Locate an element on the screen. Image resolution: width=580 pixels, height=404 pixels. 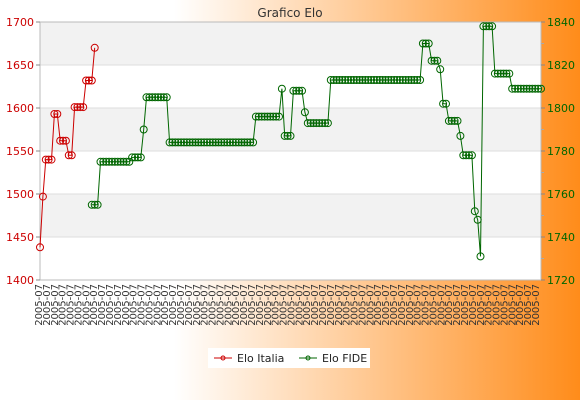
legend: Elo Italia Elo FIDE is located at coordinates (289, 358).